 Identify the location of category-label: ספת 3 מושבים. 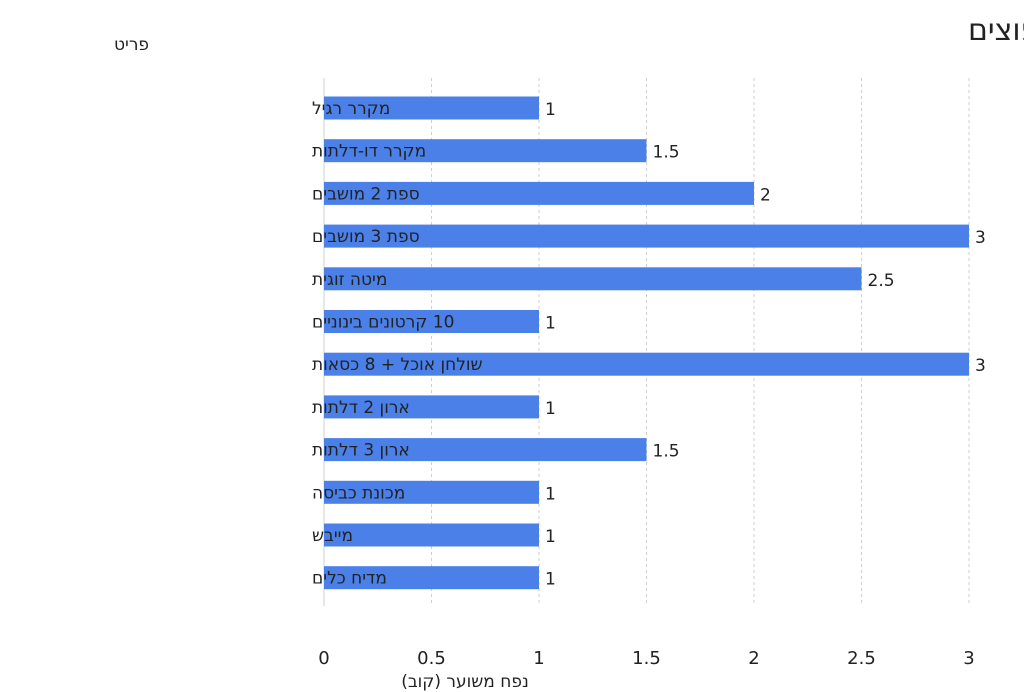
(366, 237).